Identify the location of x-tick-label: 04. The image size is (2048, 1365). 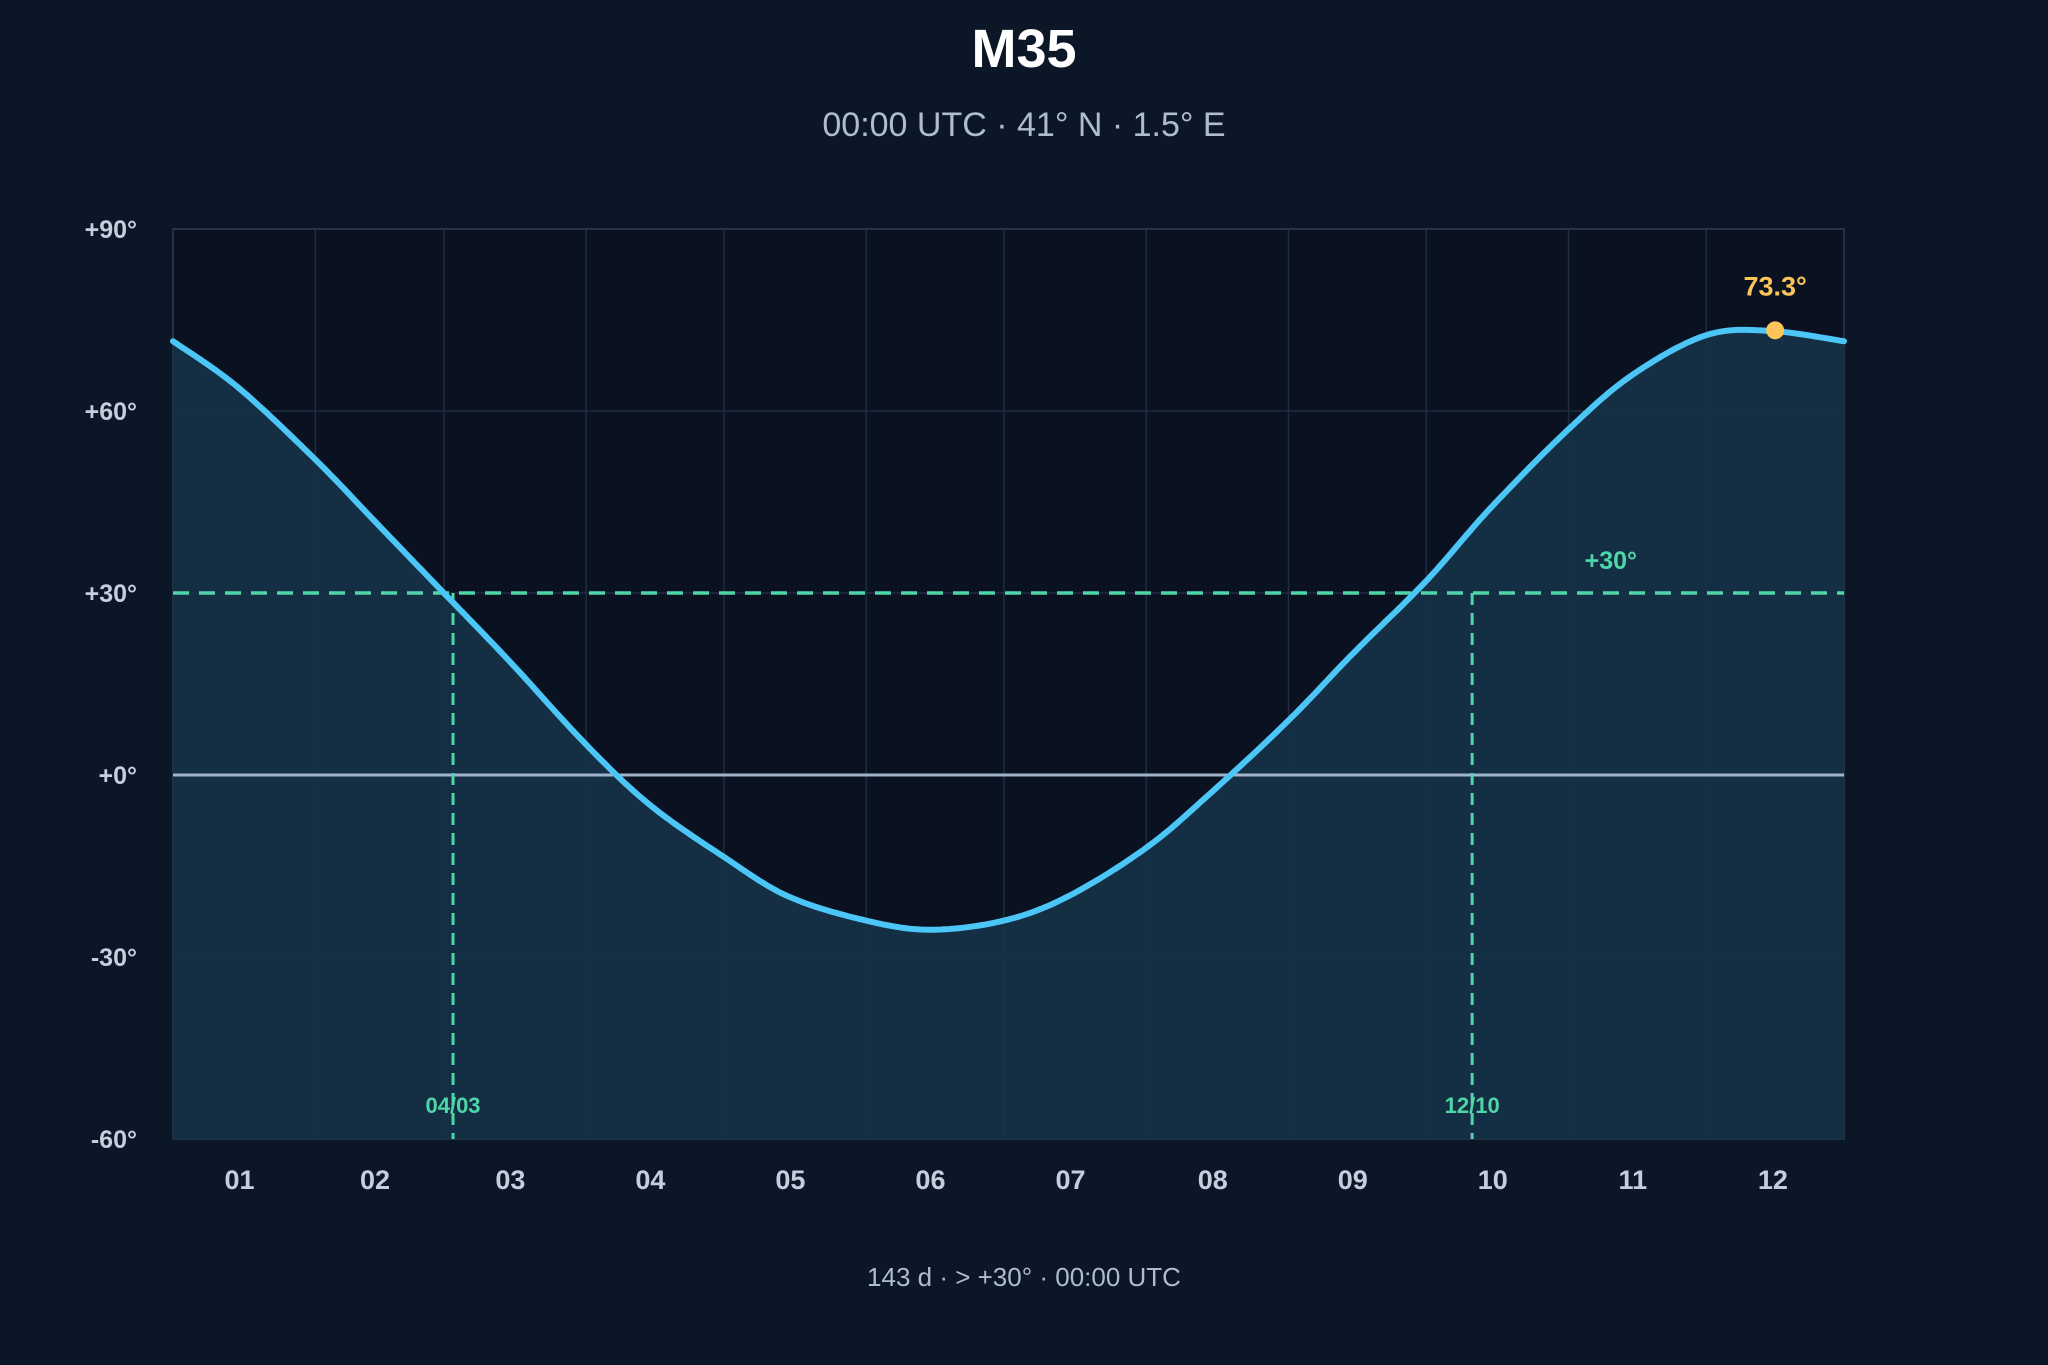
(650, 1180).